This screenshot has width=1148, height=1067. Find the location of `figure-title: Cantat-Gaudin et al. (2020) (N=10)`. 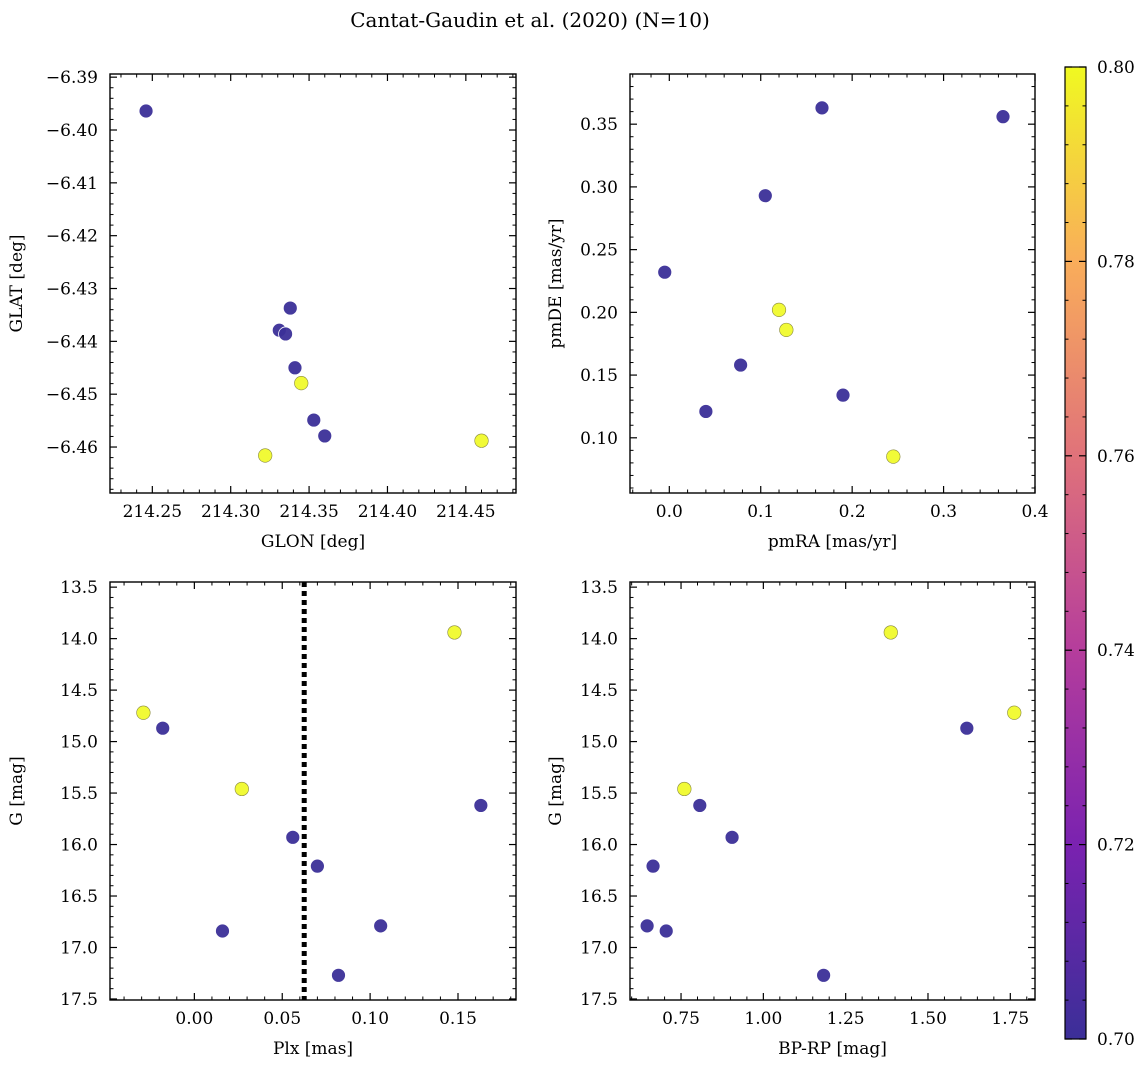

figure-title: Cantat-Gaudin et al. (2020) (N=10) is located at coordinates (530, 20).